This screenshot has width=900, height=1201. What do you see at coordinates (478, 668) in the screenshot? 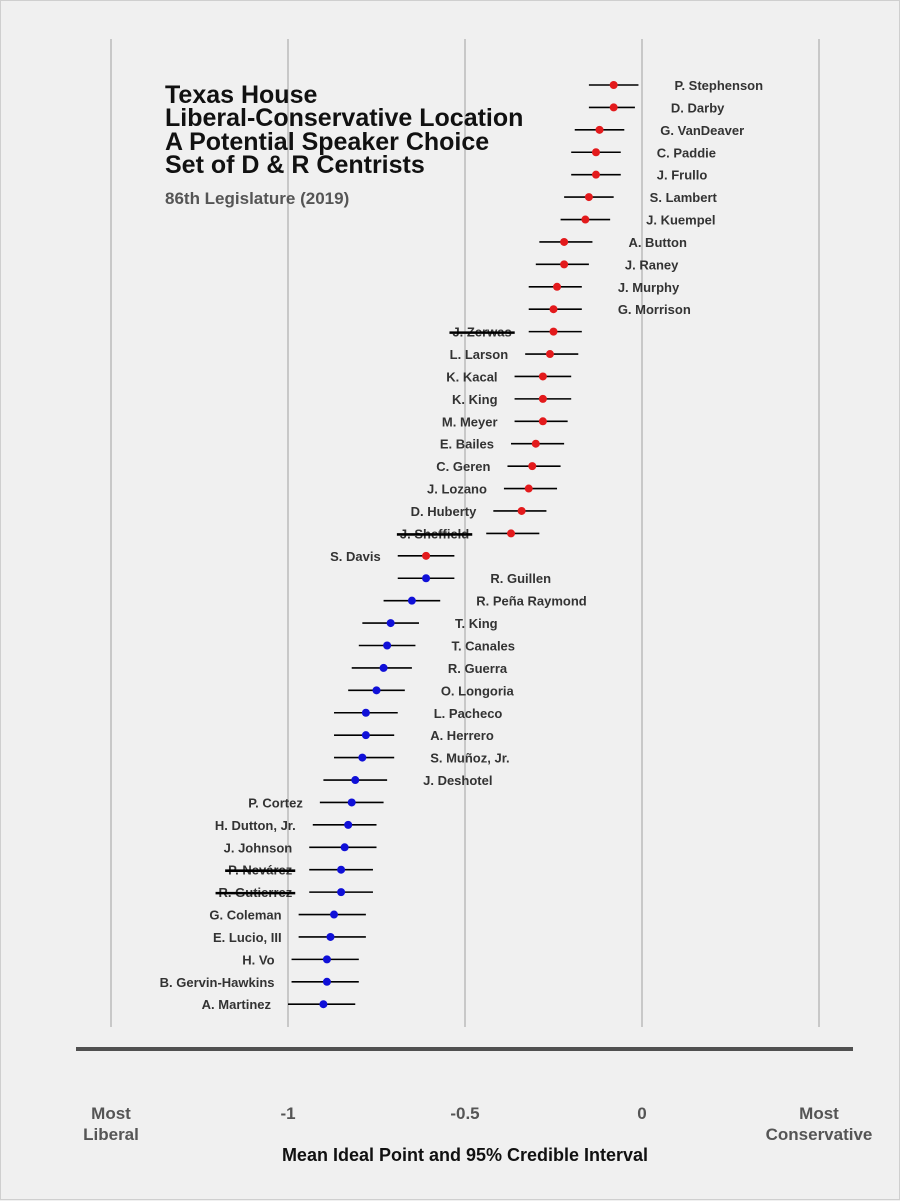
I see `member-name: R. Guerra` at bounding box center [478, 668].